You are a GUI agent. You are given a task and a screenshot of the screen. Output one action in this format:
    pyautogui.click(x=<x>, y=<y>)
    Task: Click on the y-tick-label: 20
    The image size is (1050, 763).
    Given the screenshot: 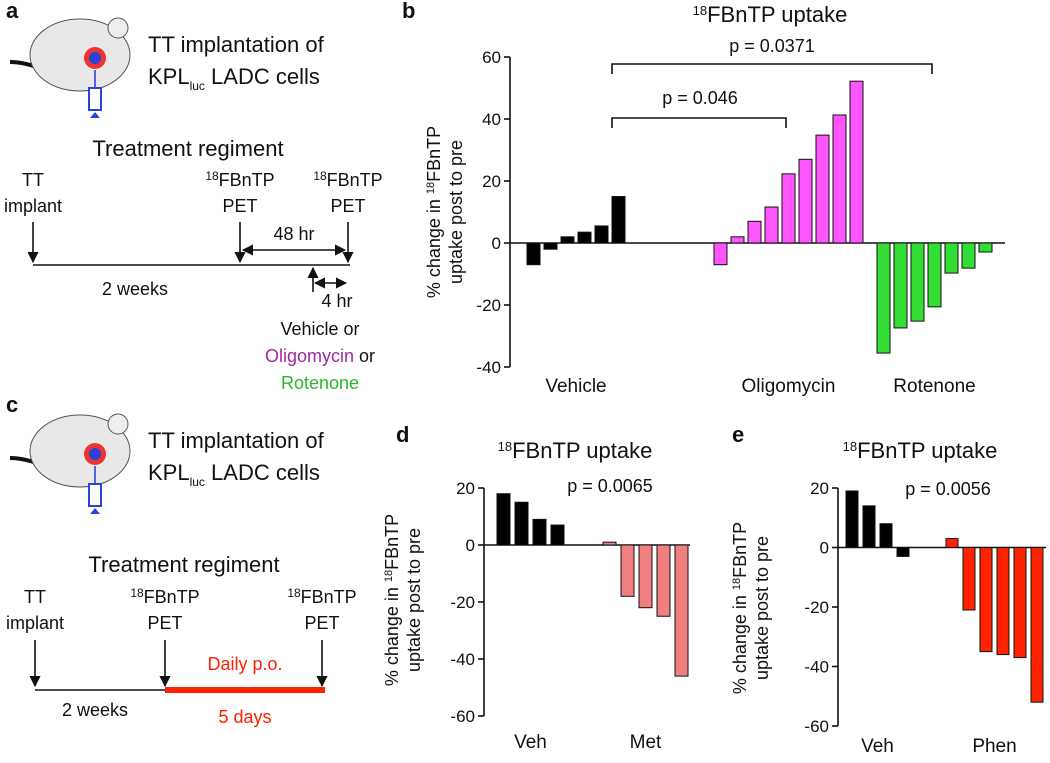 What is the action you would take?
    pyautogui.click(x=819, y=488)
    